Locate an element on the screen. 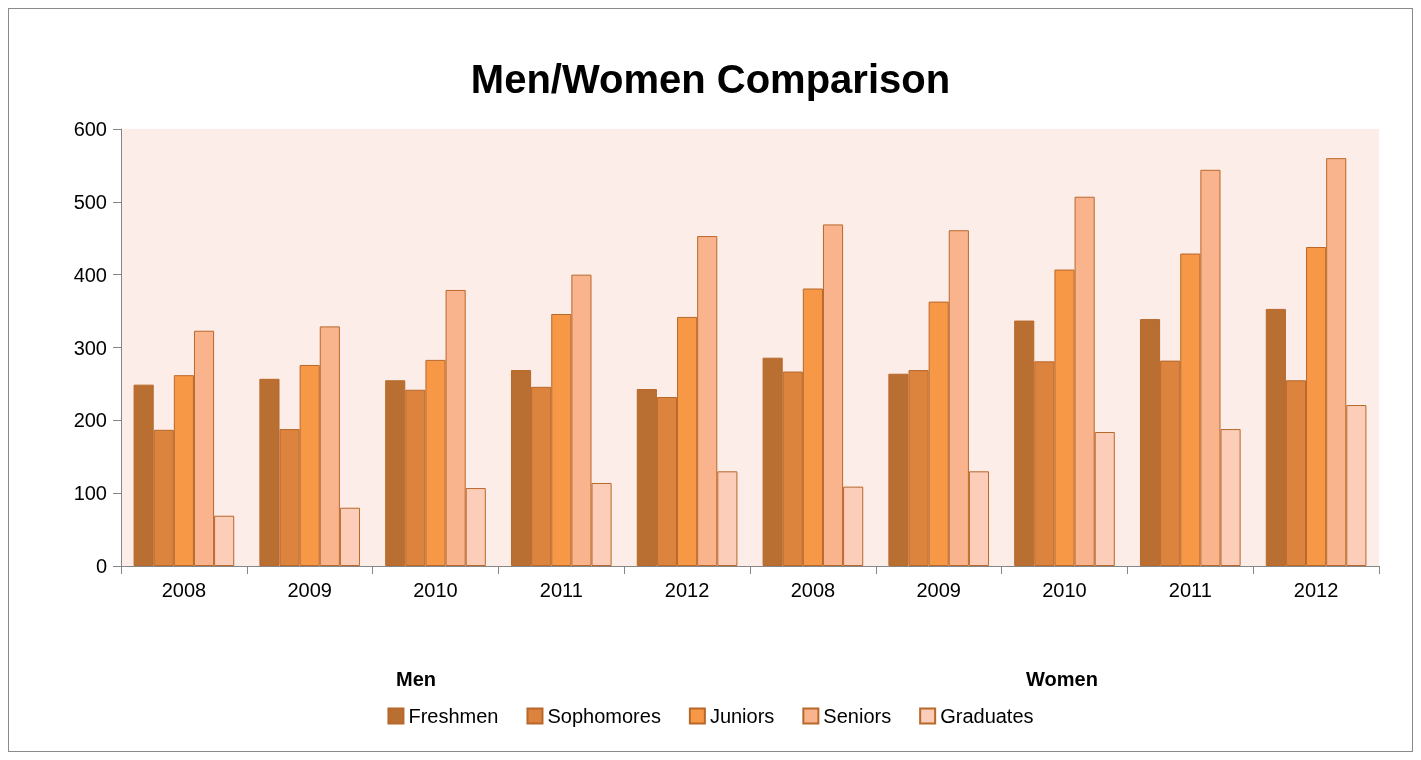 The image size is (1421, 760). legend-label: Sophomores is located at coordinates (604, 716).